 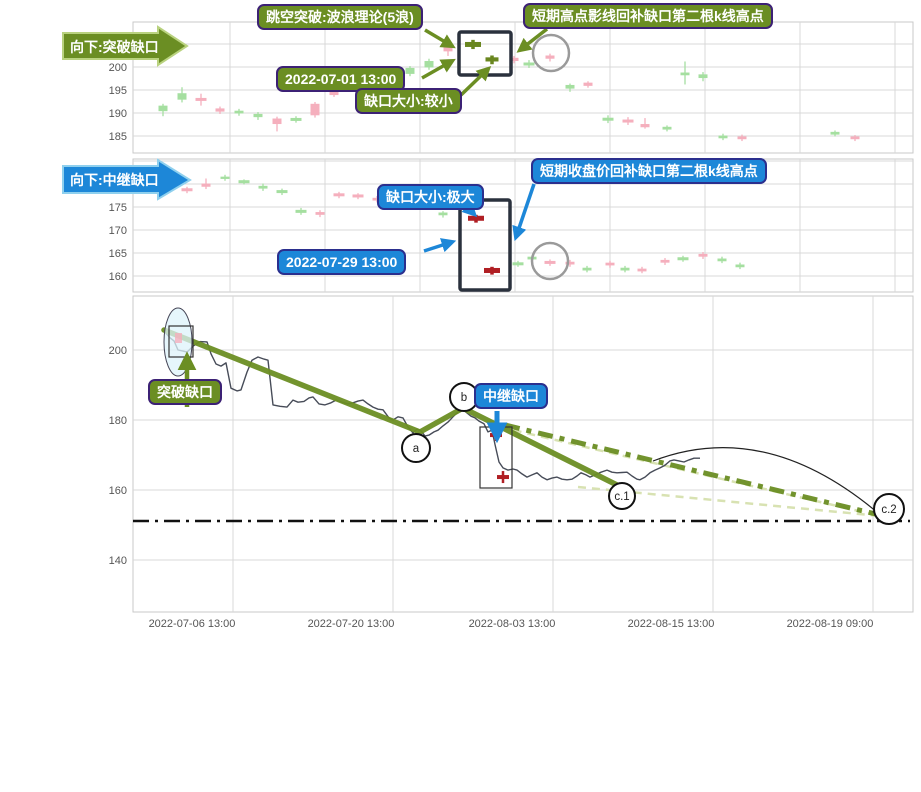 I want to click on y-tick-label: 185, so click(x=118, y=137).